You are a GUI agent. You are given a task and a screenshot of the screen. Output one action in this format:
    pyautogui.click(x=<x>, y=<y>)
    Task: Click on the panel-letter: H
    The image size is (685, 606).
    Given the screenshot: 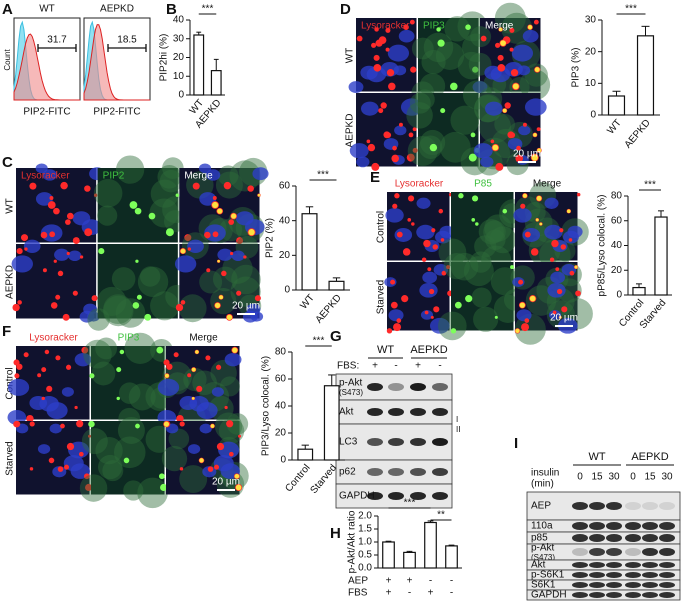 What is the action you would take?
    pyautogui.click(x=335, y=533)
    